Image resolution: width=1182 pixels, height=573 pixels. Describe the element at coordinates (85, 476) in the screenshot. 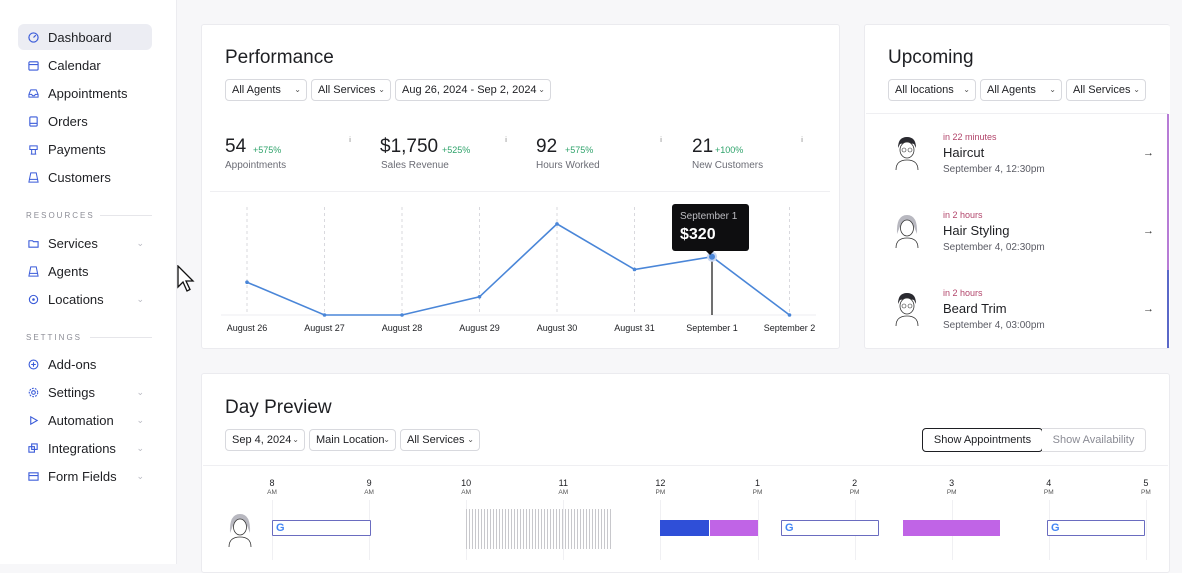

I see `sidebar-item-form-fields: Form Fields ⌄` at that location.